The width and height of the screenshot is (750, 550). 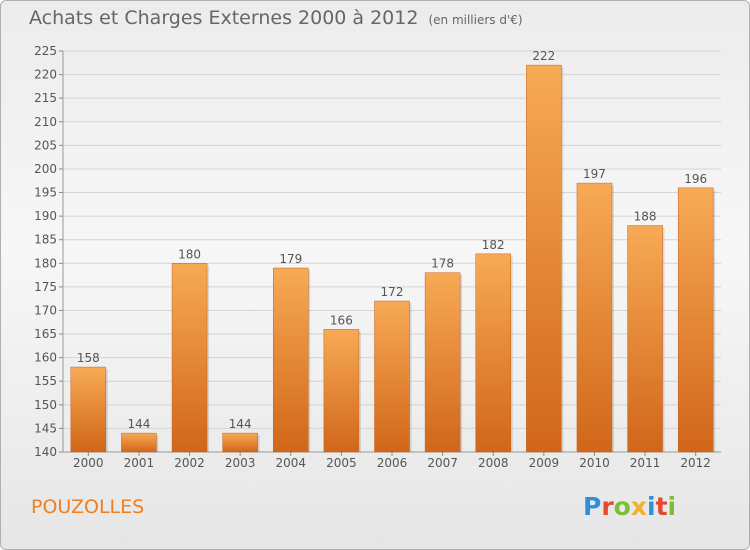 What do you see at coordinates (622, 506) in the screenshot?
I see `logo-letter: o` at bounding box center [622, 506].